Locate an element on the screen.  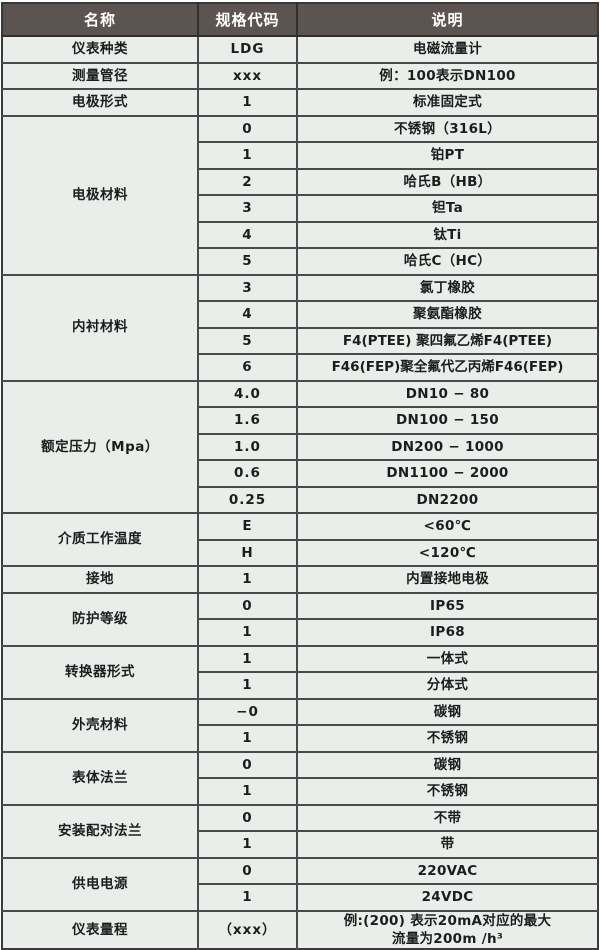
spec-code-cell: （xxx） is located at coordinates (248, 929).